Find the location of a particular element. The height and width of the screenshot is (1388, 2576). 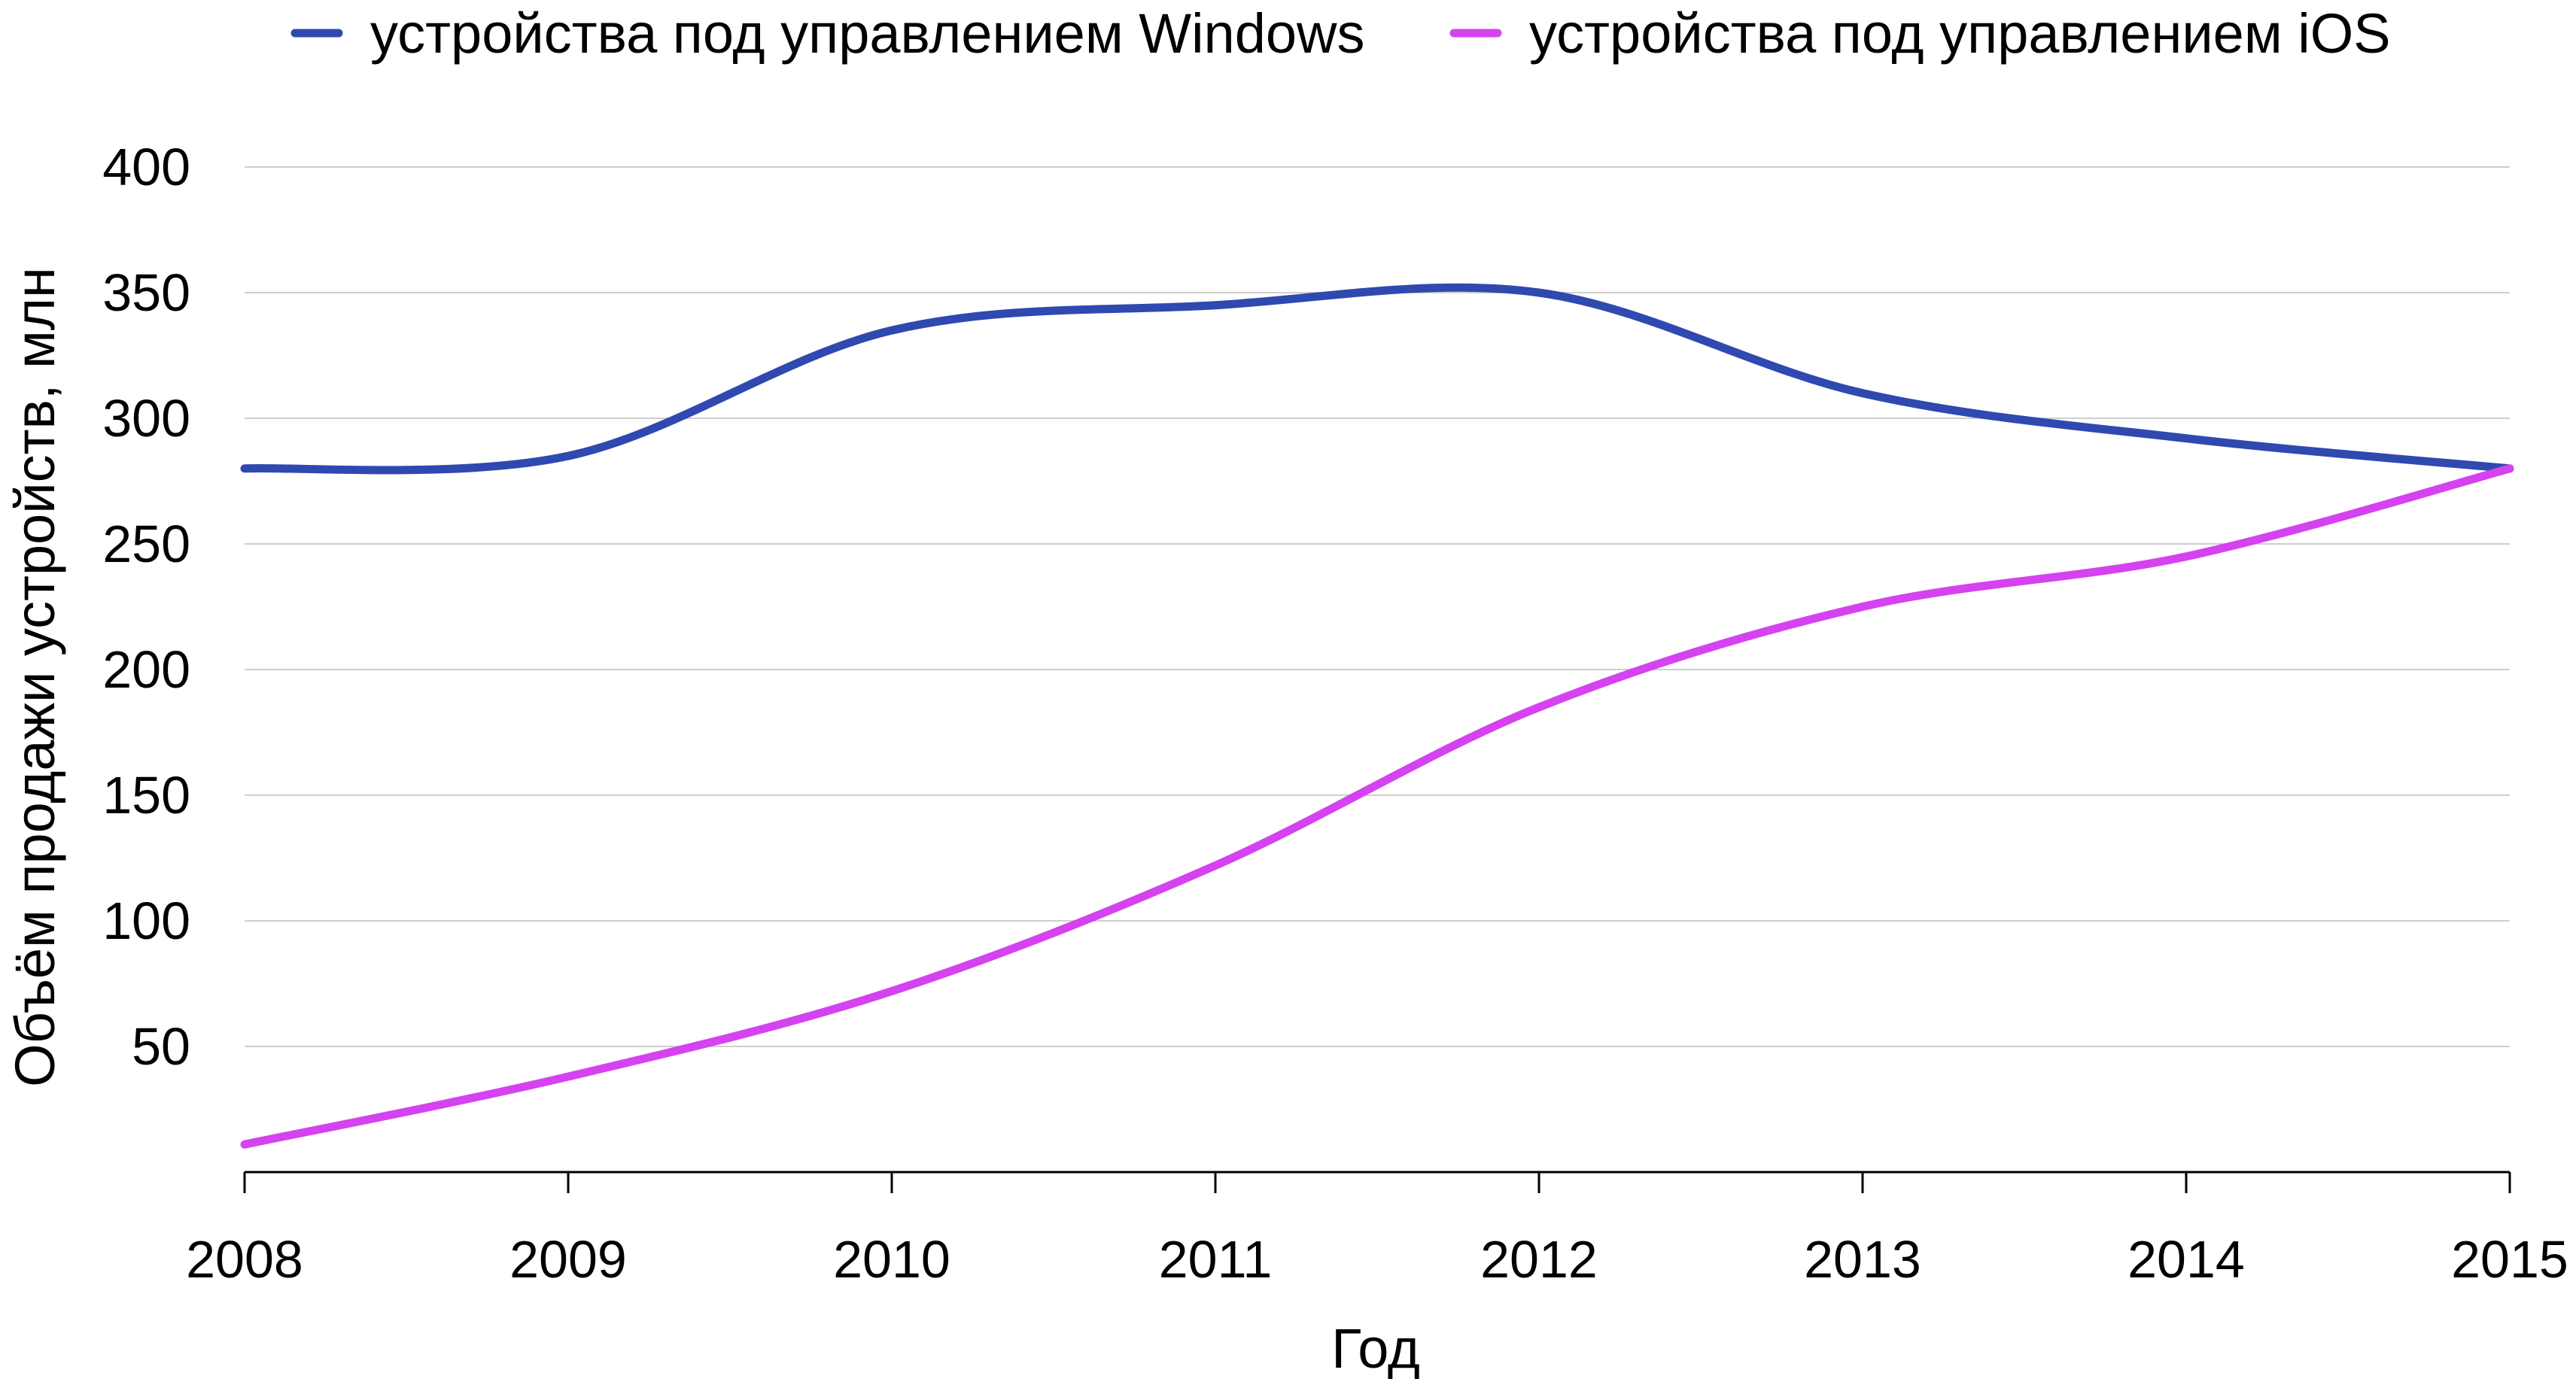

y-tick-label: 250 is located at coordinates (146, 544).